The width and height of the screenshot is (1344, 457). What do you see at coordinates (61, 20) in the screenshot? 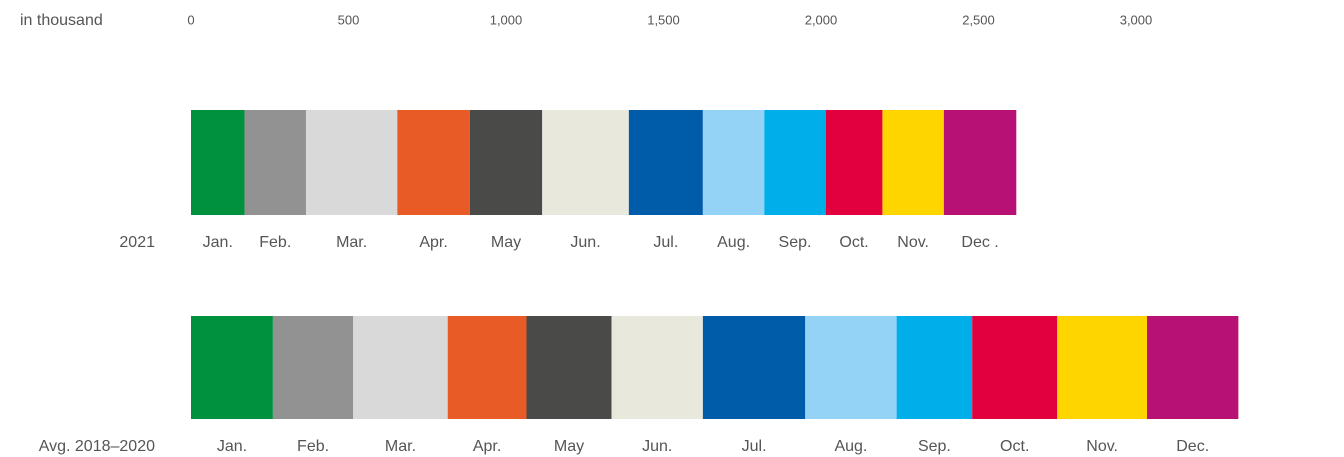
I see `axis-label: in thousand` at bounding box center [61, 20].